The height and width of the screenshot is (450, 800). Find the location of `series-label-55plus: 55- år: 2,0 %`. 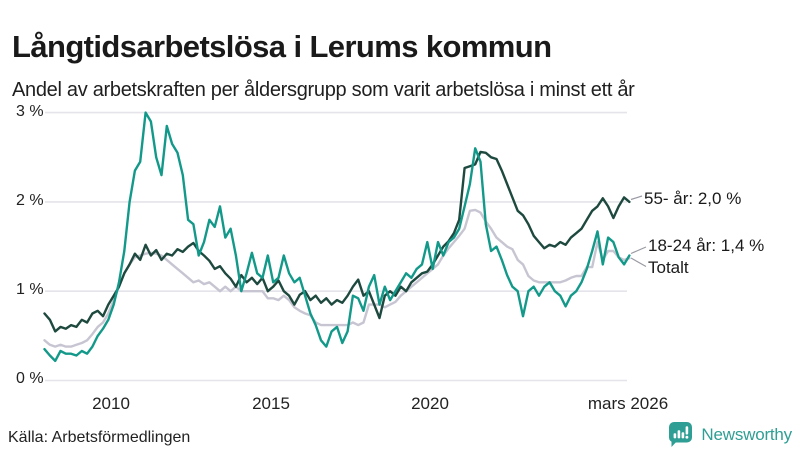

series-label-55plus: 55- år: 2,0 % is located at coordinates (693, 198).